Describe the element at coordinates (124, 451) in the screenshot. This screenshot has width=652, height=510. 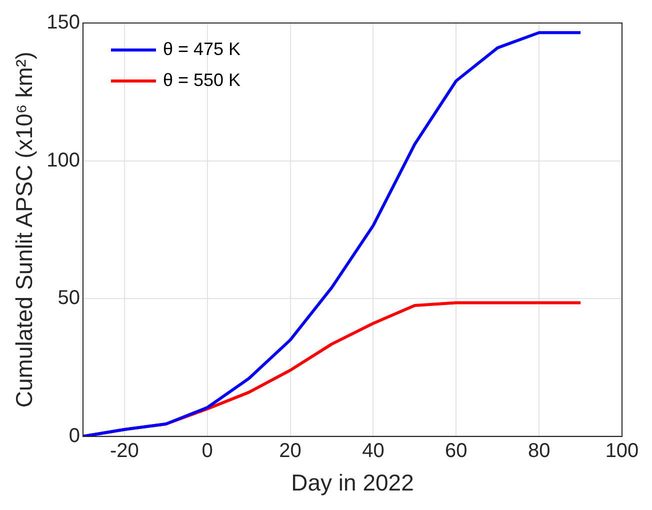
I see `x-tick-label: -20` at that location.